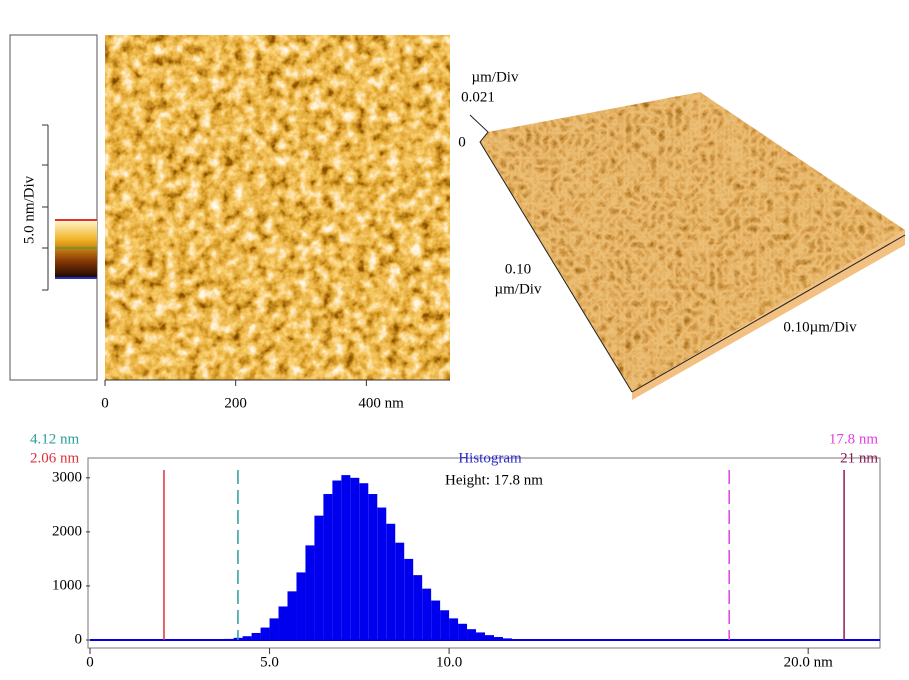 This screenshot has height=680, width=909. I want to click on y-tick-label: 2000, so click(67, 531).